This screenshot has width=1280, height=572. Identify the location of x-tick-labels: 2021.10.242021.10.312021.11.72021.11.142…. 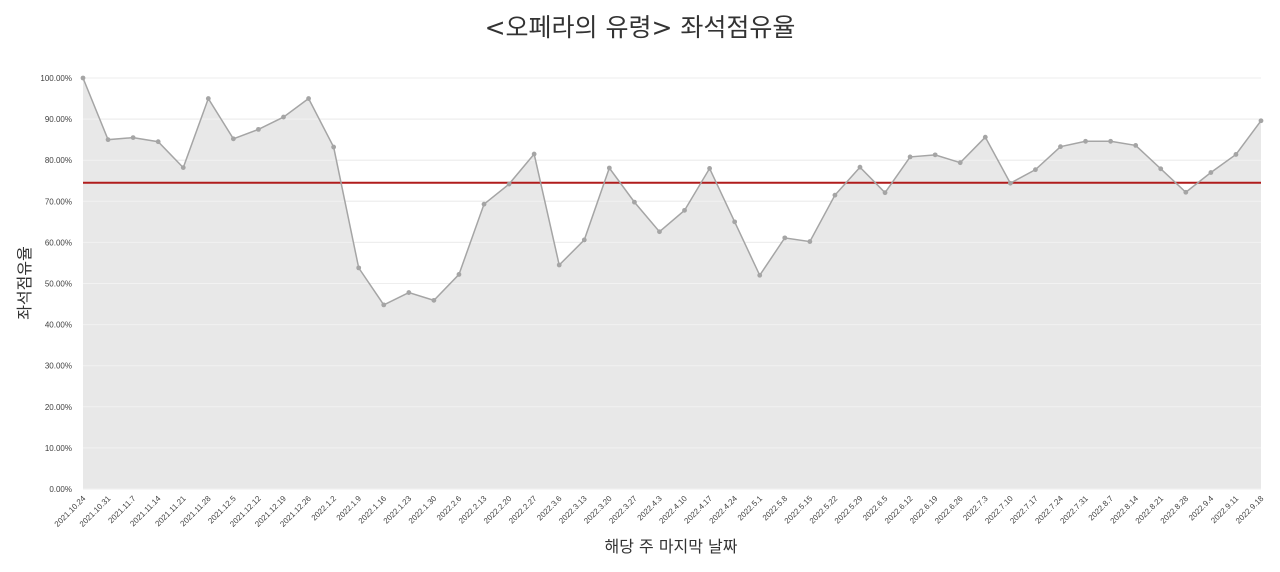
(659, 511).